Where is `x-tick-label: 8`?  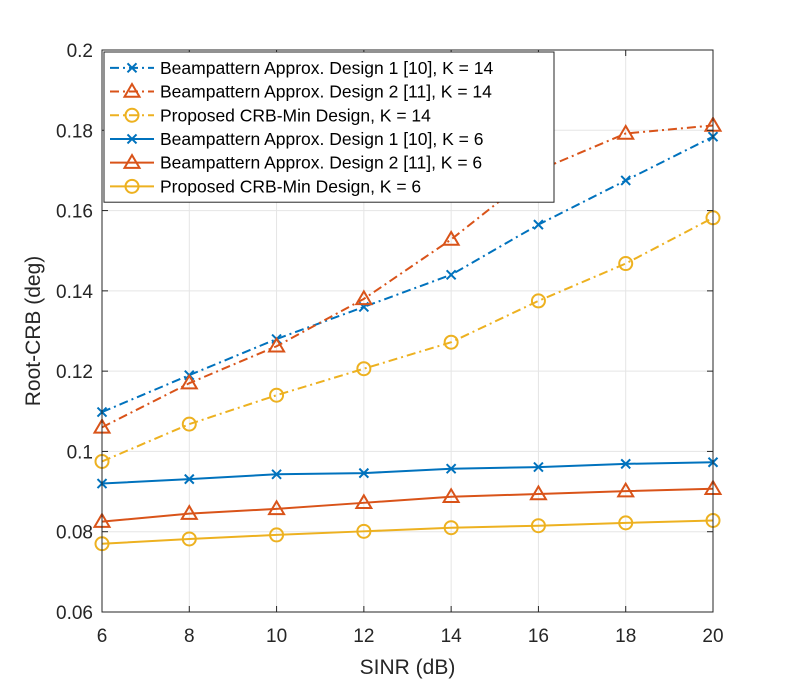 x-tick-label: 8 is located at coordinates (189, 636).